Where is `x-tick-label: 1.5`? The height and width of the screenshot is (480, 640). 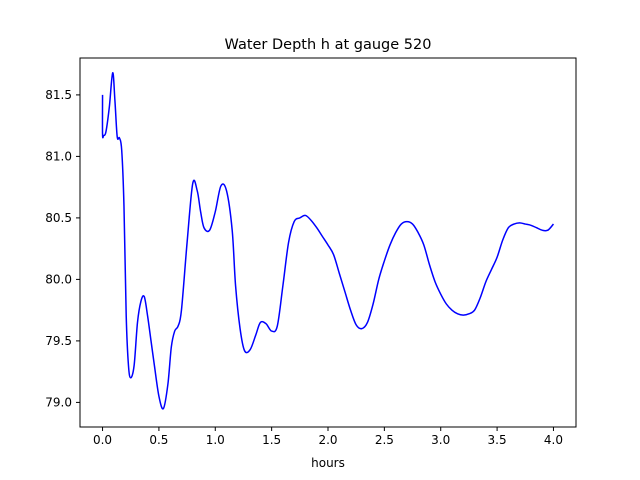
x-tick-label: 1.5 is located at coordinates (271, 440).